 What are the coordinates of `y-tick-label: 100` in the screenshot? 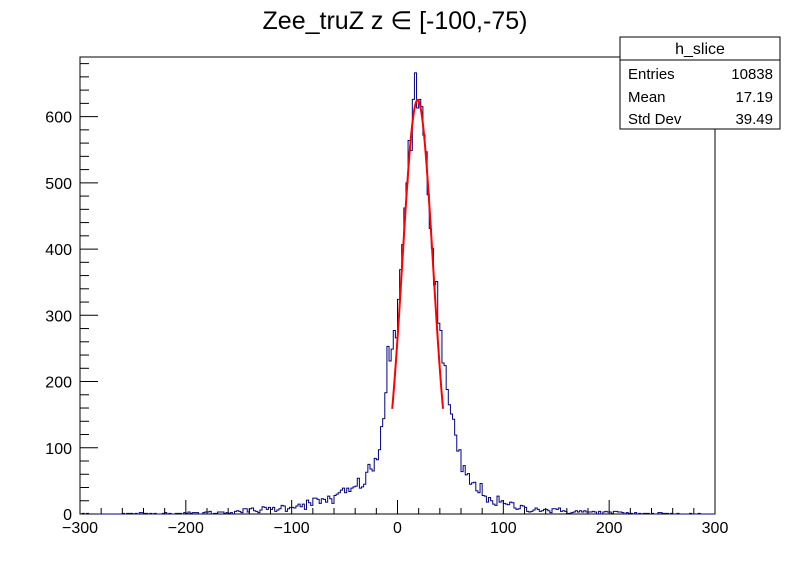 It's located at (58, 449).